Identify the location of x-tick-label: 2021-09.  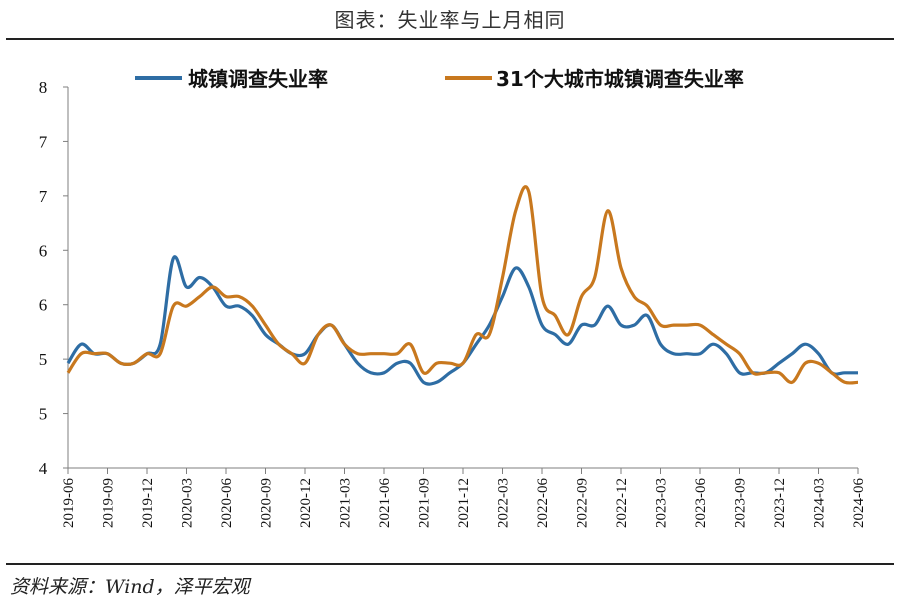
(425, 503).